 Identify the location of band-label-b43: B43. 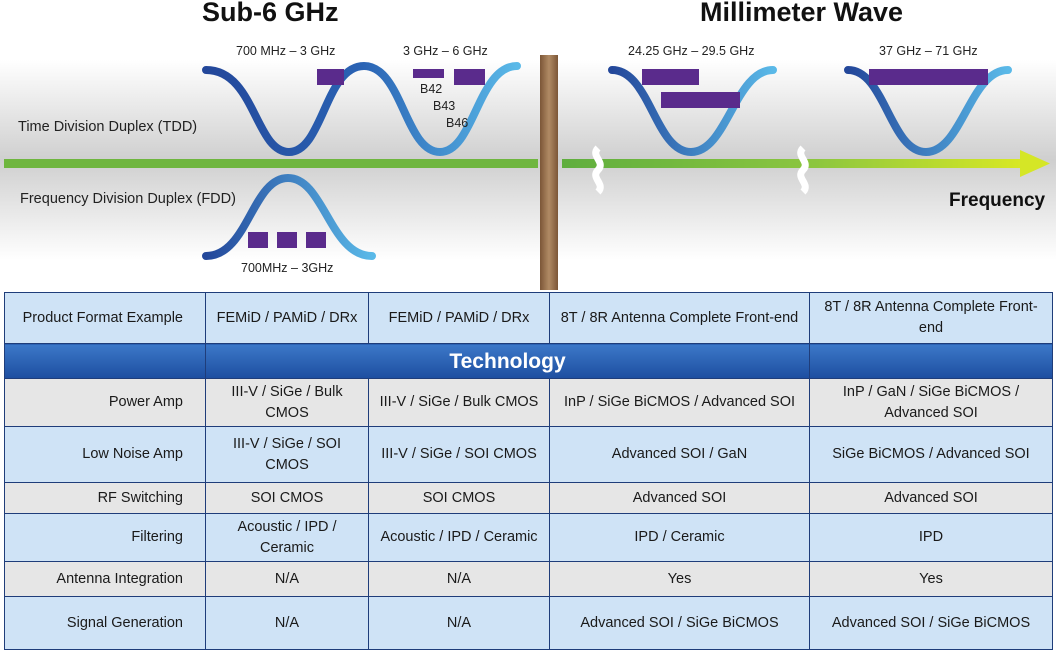
(444, 106).